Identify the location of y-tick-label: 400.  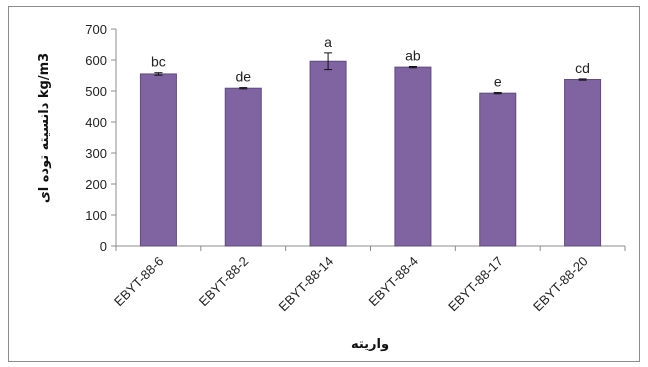
(96, 122).